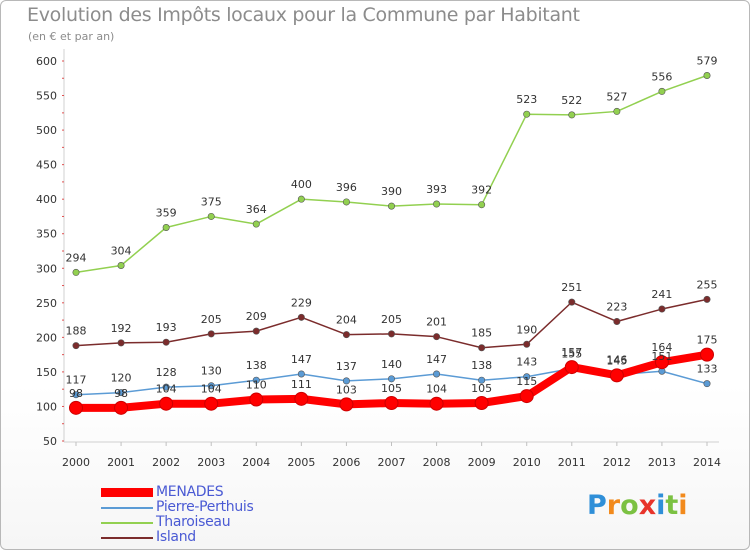  I want to click on y-tick-label: 550, so click(46, 96).